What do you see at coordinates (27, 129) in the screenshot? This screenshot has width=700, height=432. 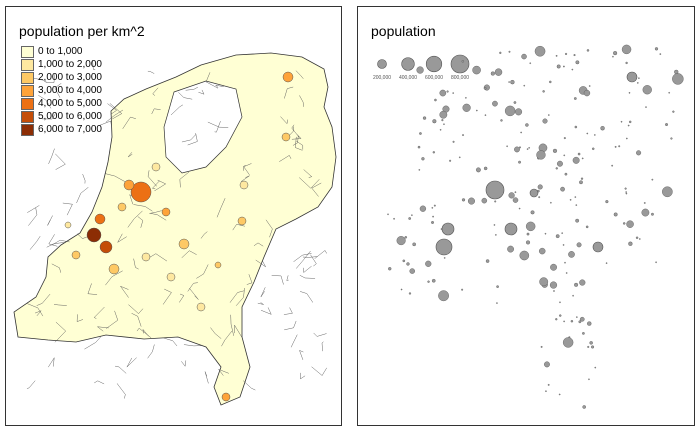 I see `legend-swatch` at bounding box center [27, 129].